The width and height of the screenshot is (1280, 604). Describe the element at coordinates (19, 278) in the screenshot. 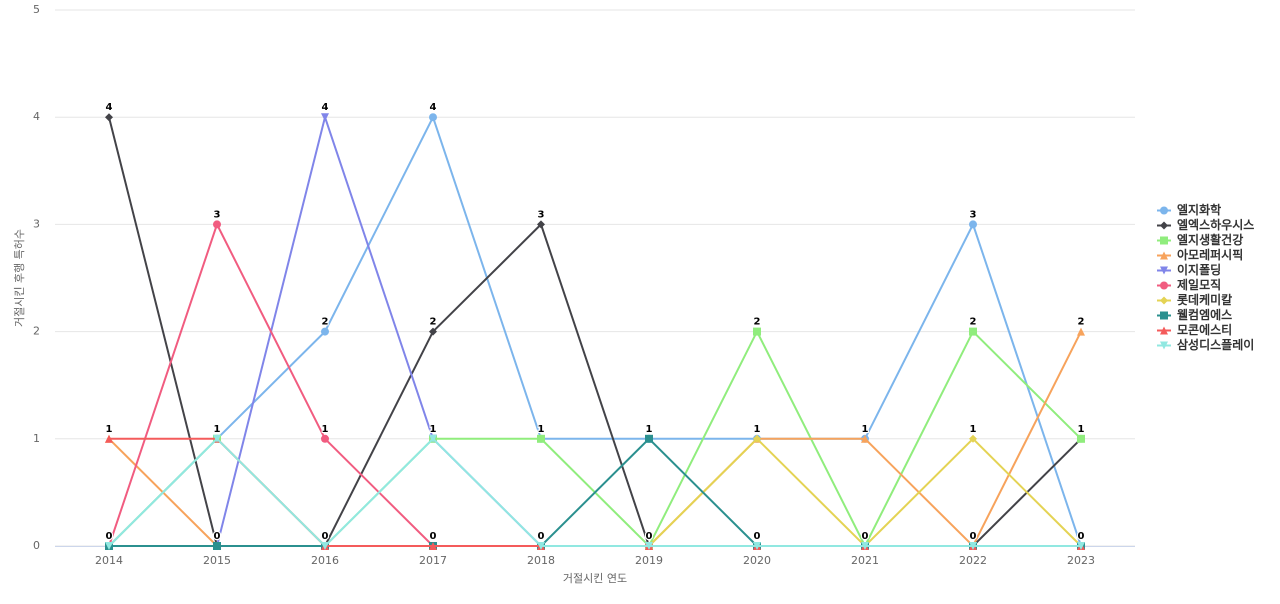

I see `y-axis-title: 거절시킨 후행 특허수` at that location.